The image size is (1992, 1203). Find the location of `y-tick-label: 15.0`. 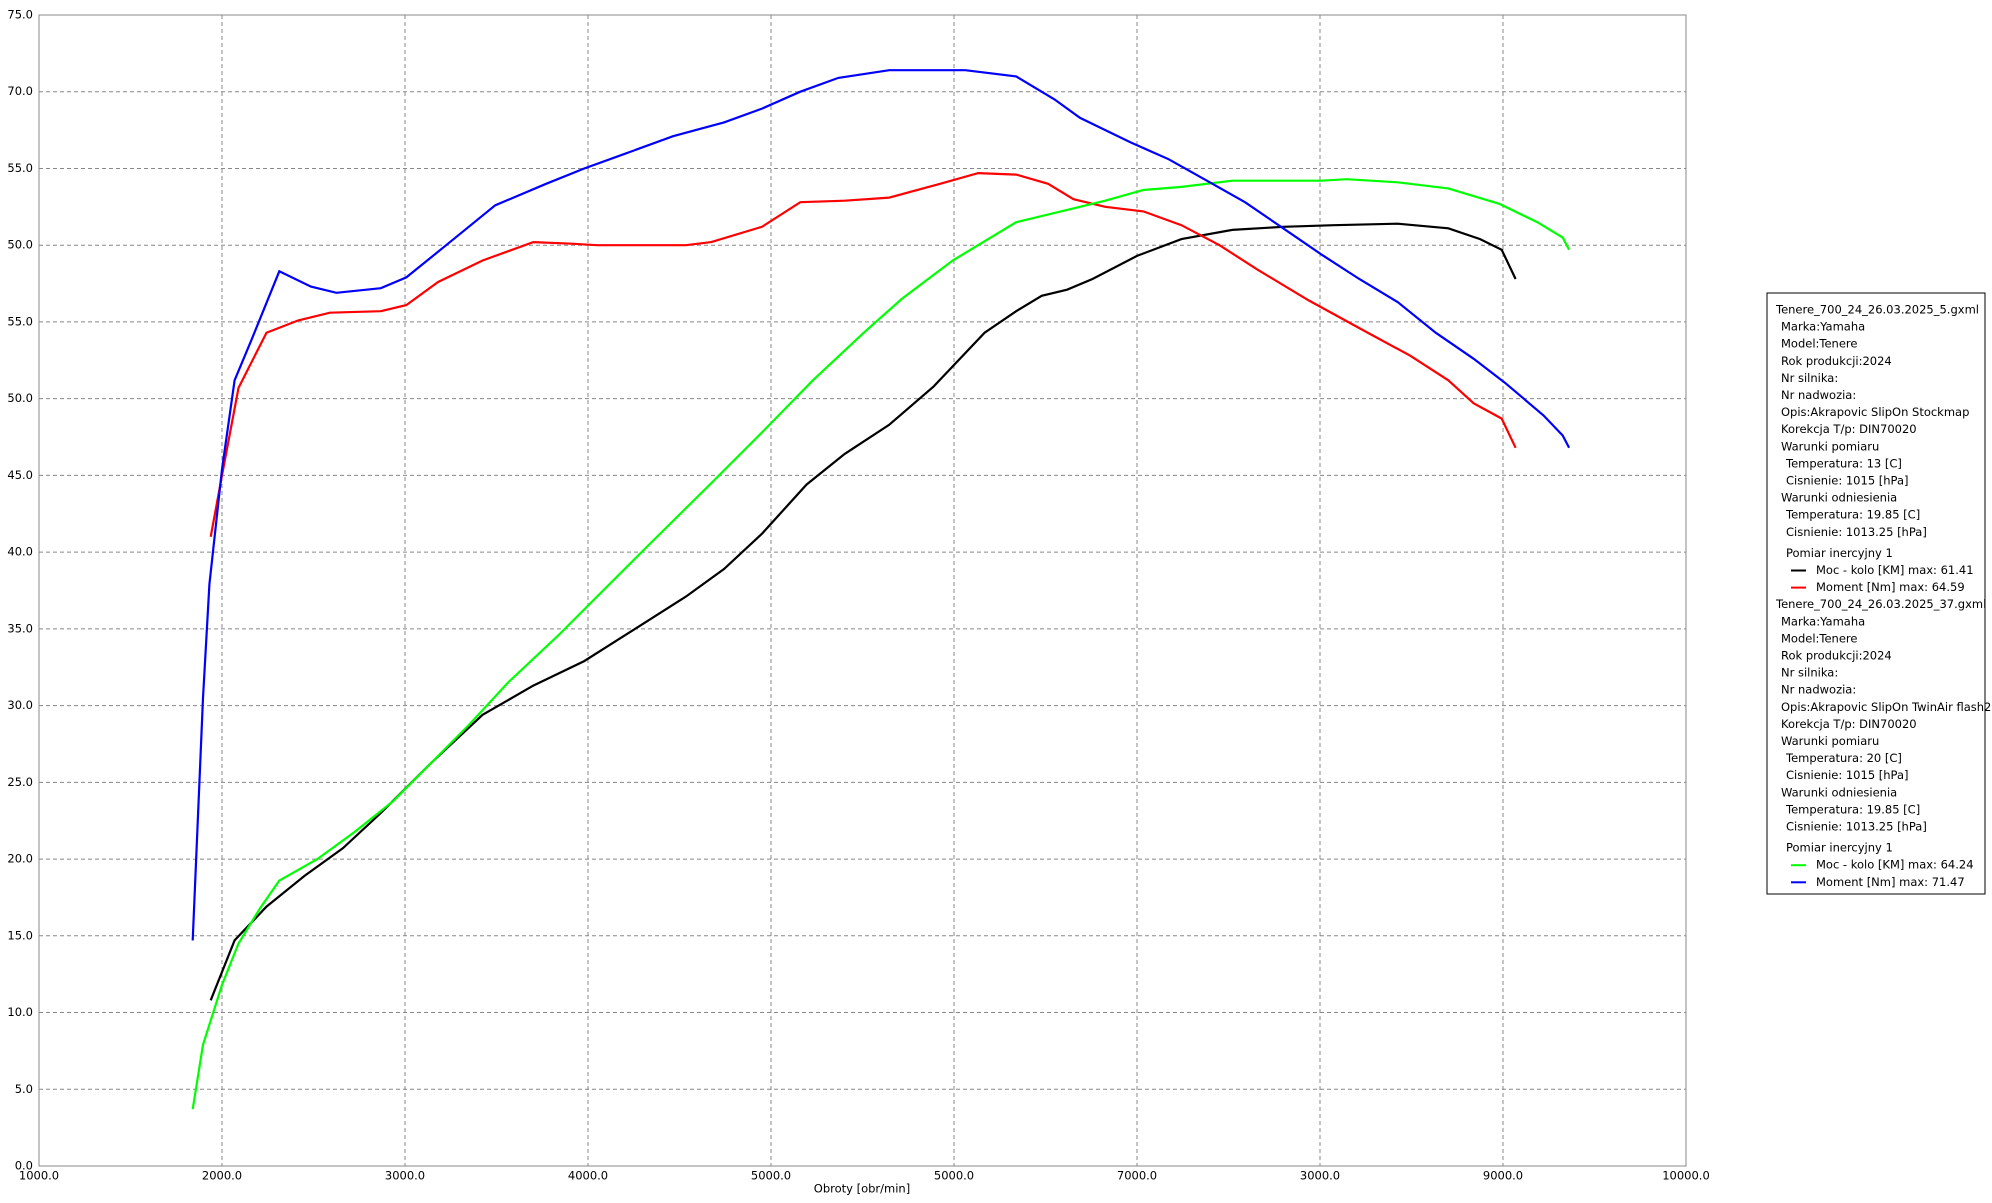

y-tick-label: 15.0 is located at coordinates (20, 935).